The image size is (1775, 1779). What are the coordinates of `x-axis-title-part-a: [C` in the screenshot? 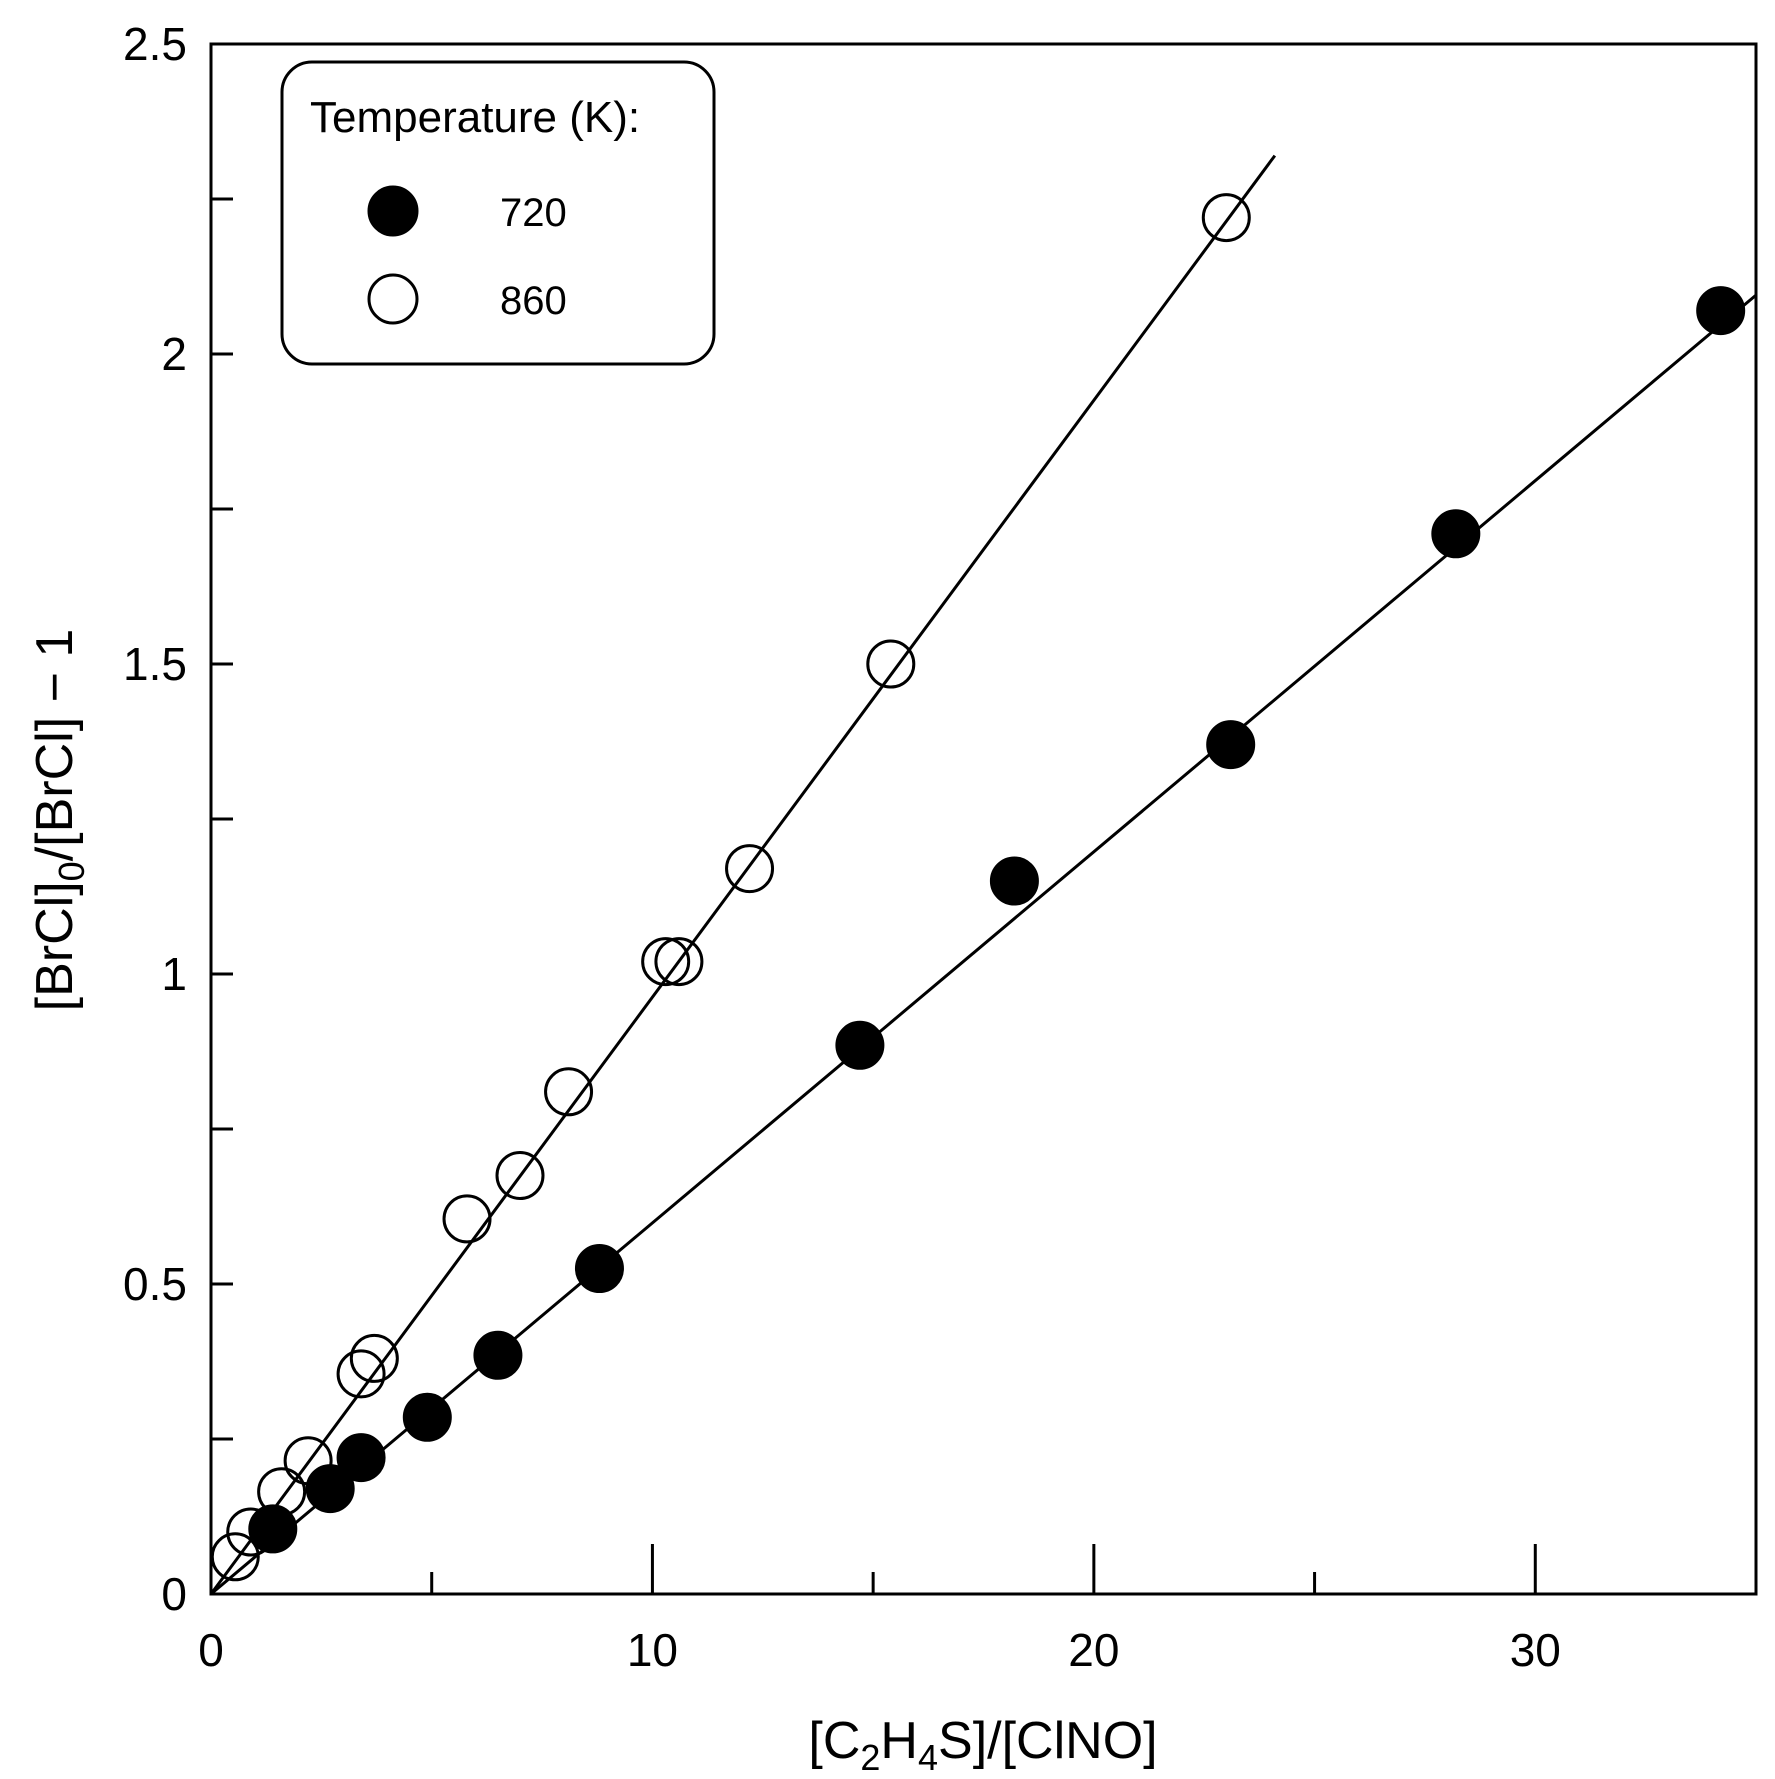 It's located at (834, 1741).